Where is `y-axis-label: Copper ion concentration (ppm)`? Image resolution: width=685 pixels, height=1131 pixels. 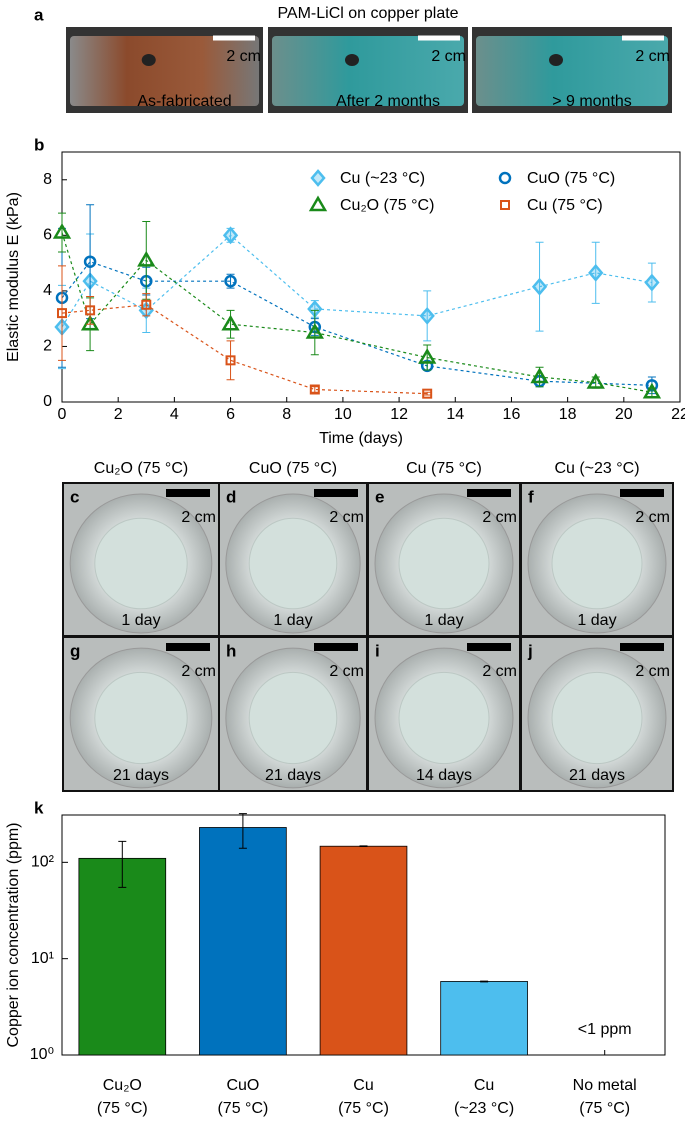 y-axis-label: Copper ion concentration (ppm) is located at coordinates (13, 934).